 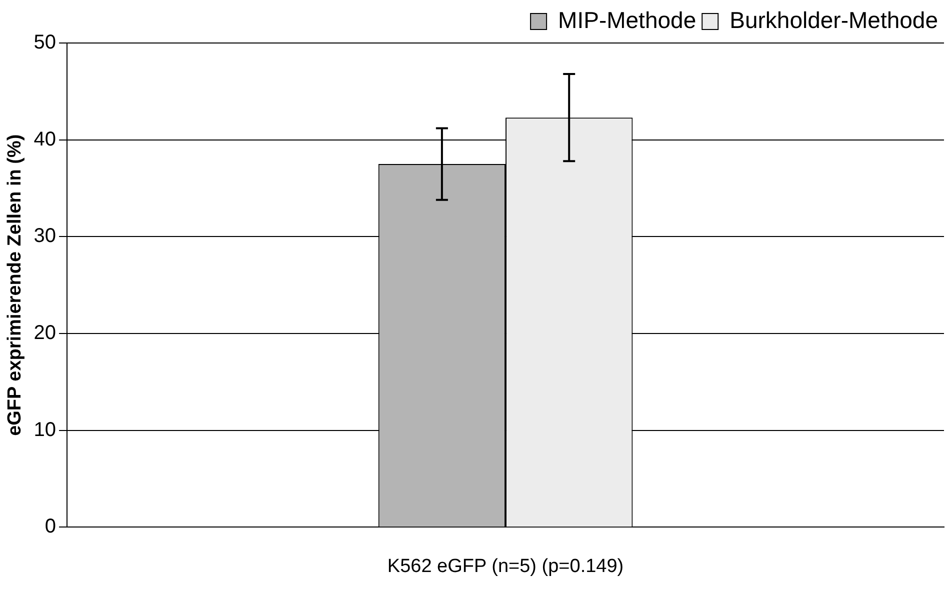 I want to click on legend-label: MIP-Methode, so click(x=627, y=19).